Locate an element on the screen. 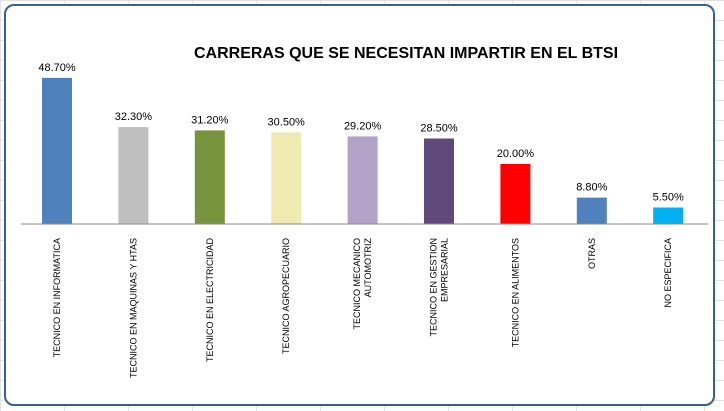  x-tick-label-0: TECNICO EN INFORMATICA is located at coordinates (57, 297).